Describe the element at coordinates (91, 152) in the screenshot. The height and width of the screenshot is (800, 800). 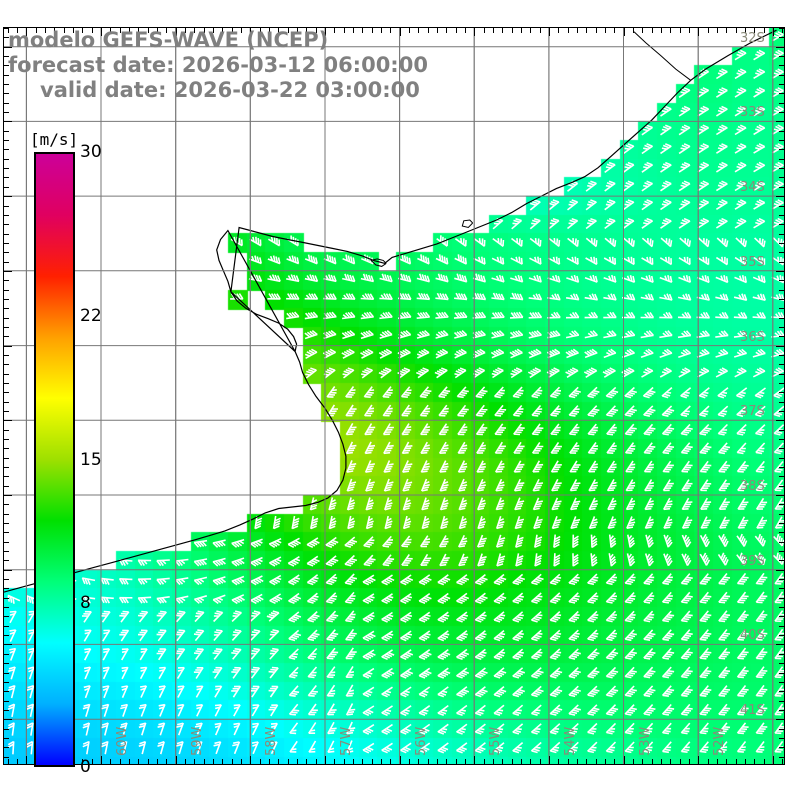
I see `colorbar-tick-30: 30` at that location.